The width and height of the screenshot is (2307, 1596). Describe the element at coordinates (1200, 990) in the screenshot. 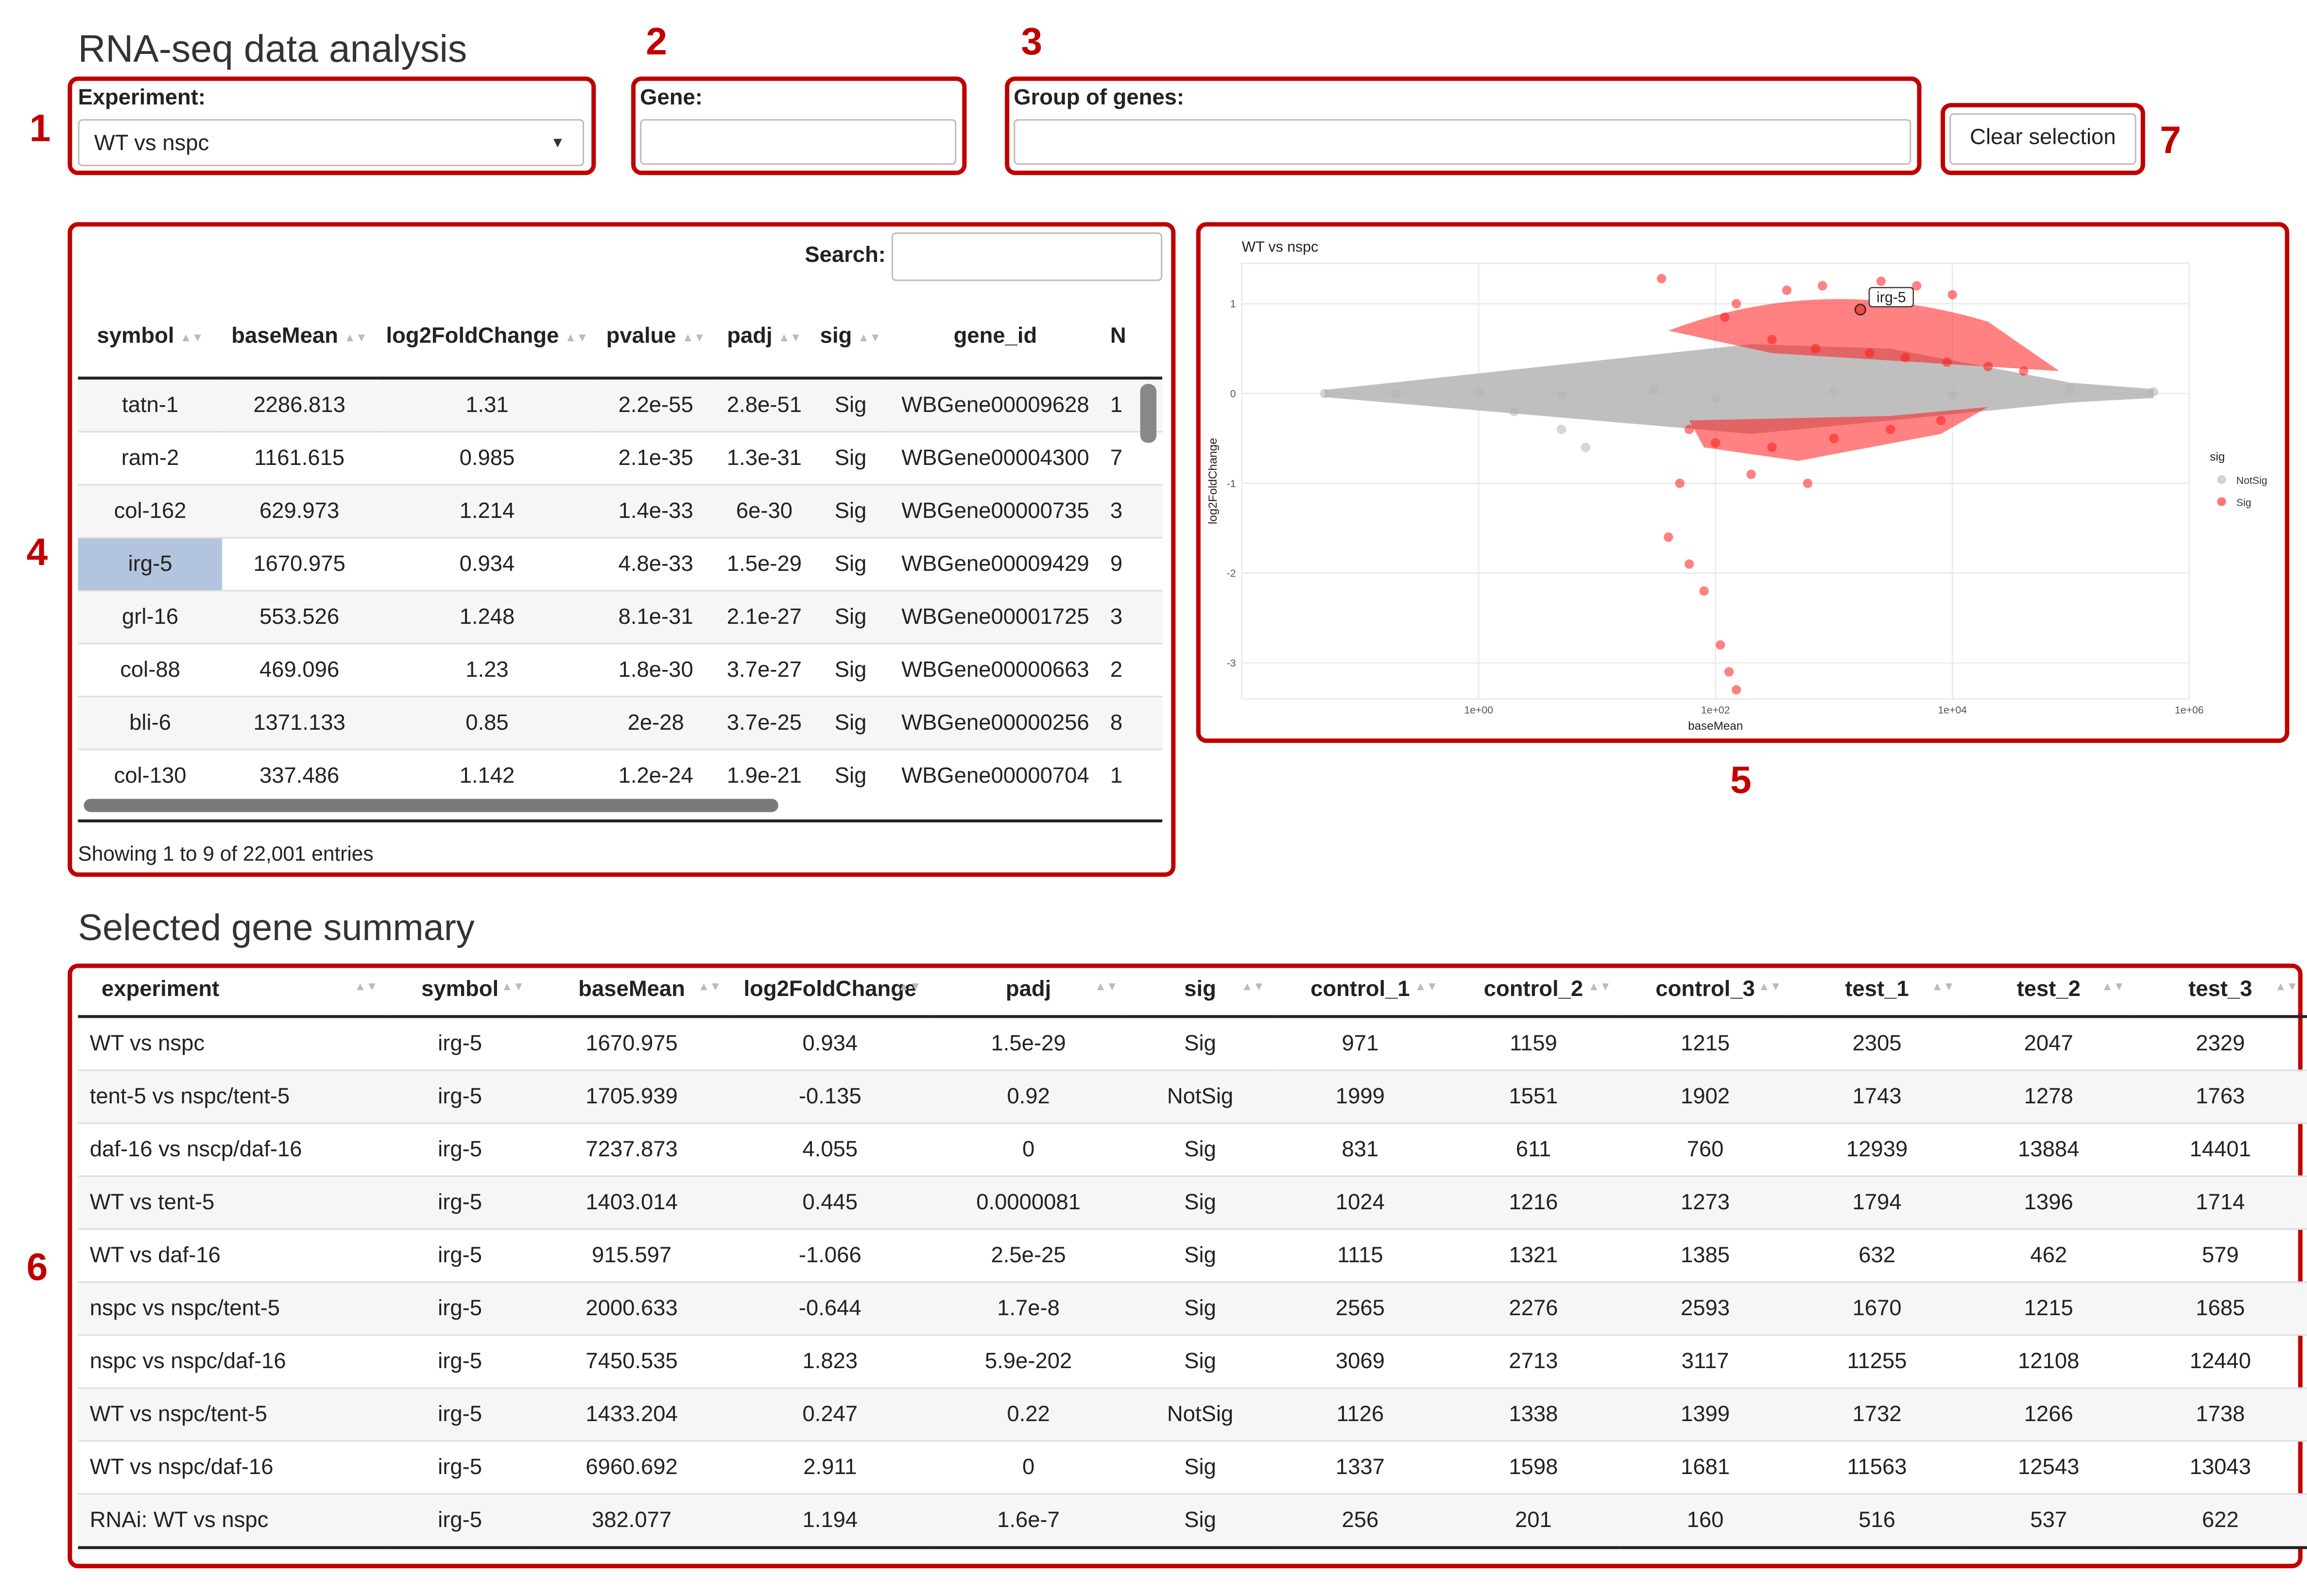

I see `summary-col-header-sig: sig ▲▼` at that location.